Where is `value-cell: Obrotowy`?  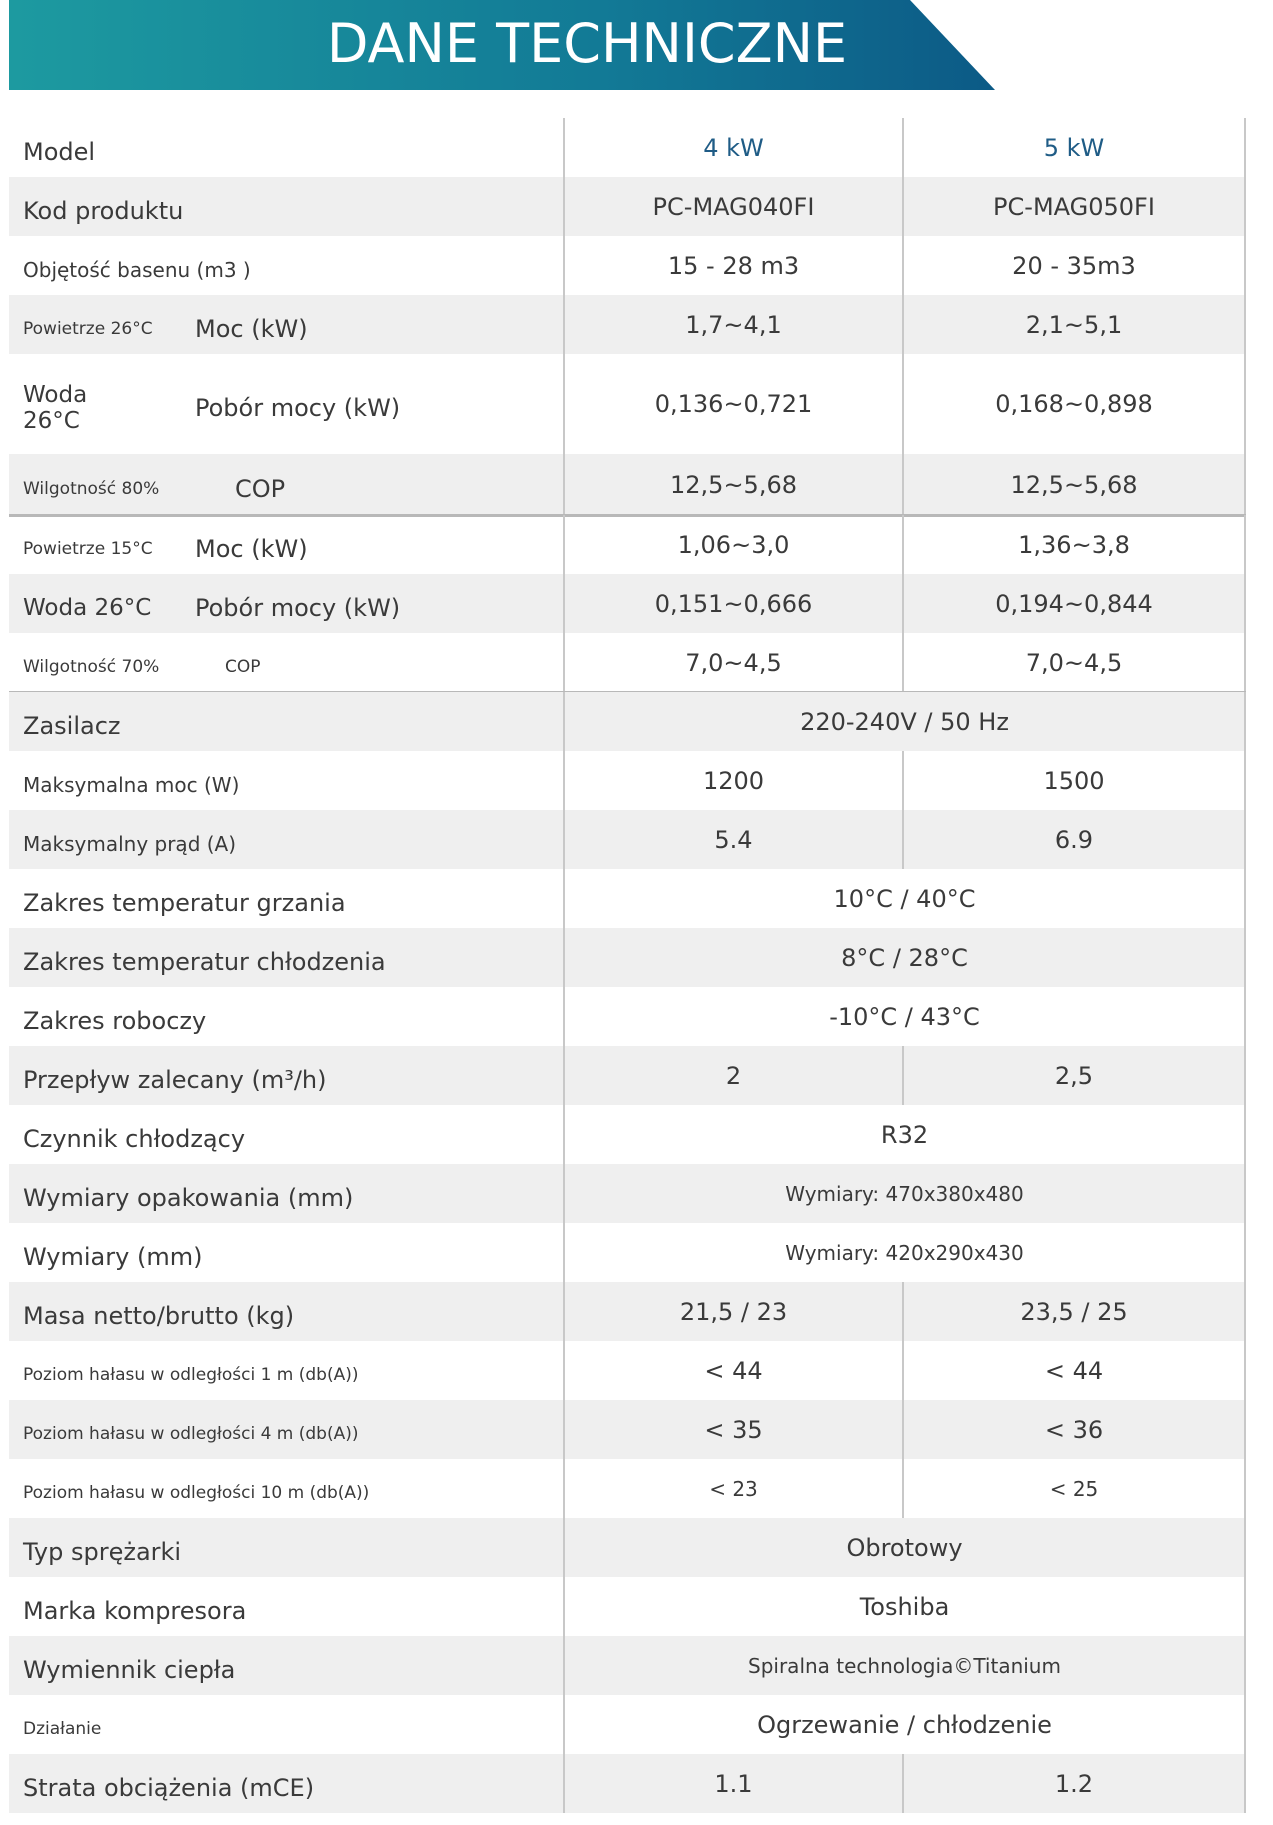
value-cell: Obrotowy is located at coordinates (903, 1547).